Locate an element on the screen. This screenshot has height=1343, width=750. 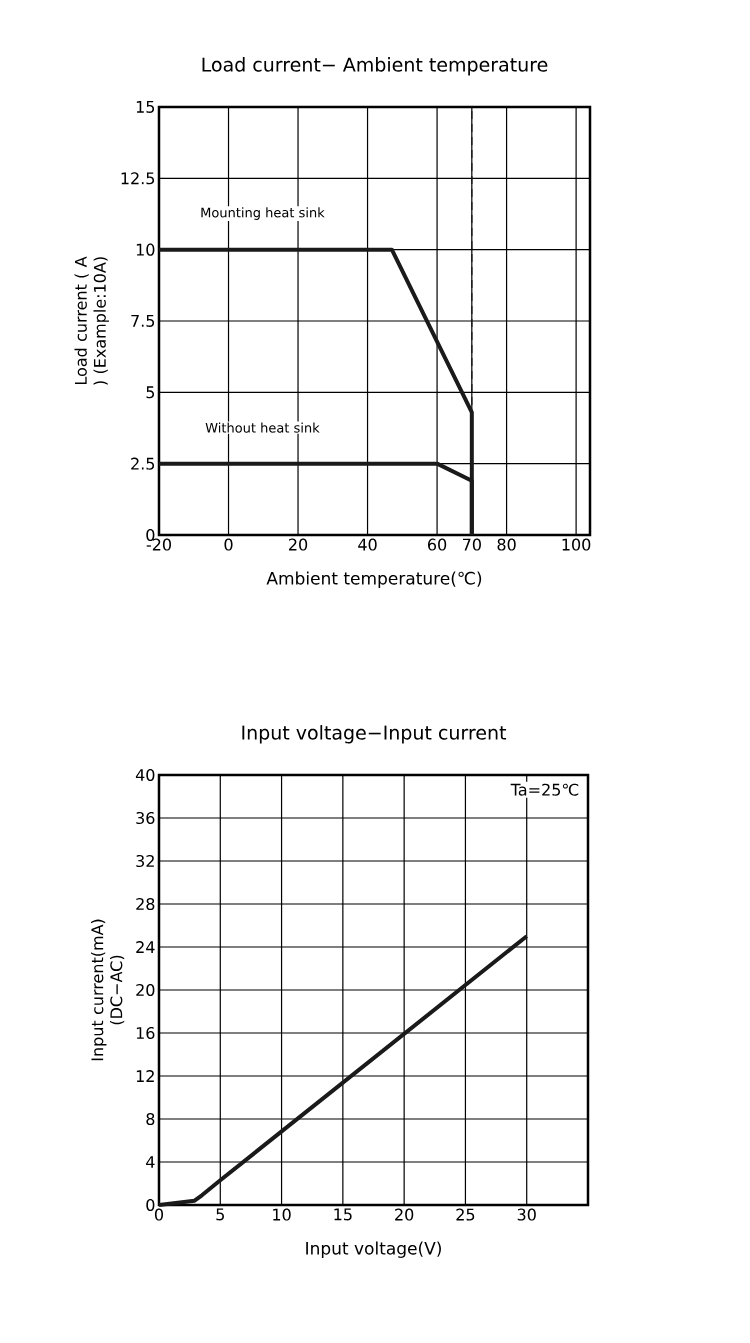
x-tick-label: 60 is located at coordinates (437, 544).